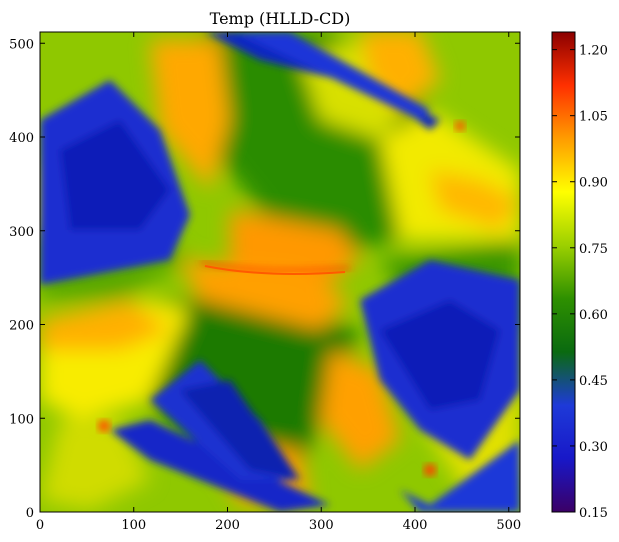 The width and height of the screenshot is (619, 542). I want to click on colorbar-tick-label: 0.30, so click(593, 447).